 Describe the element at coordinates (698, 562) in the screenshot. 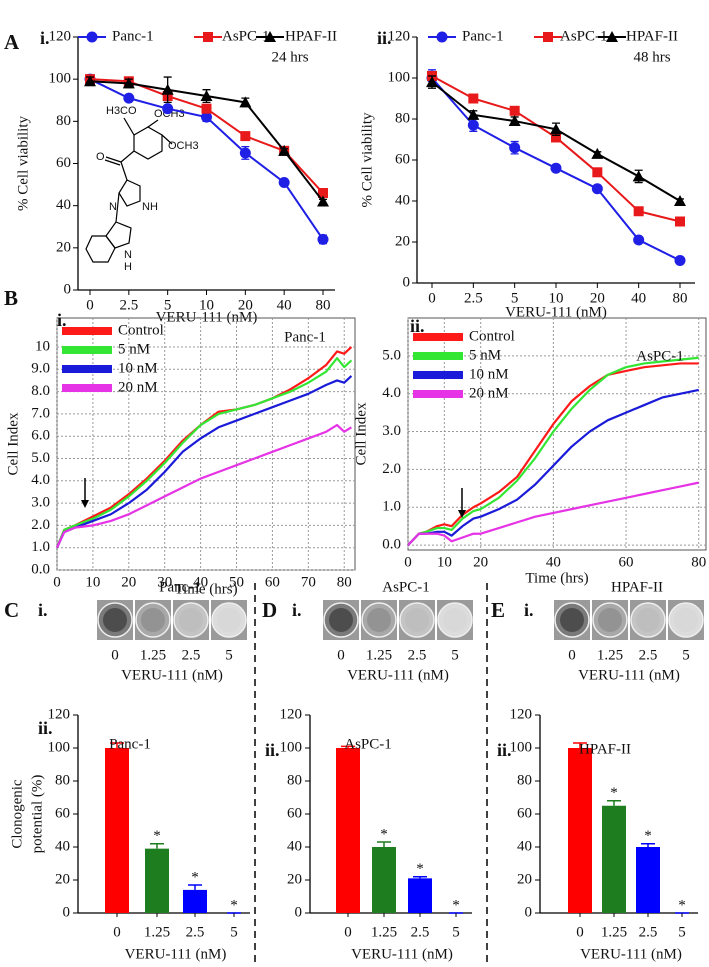

I see `x-tick-label: 80` at that location.